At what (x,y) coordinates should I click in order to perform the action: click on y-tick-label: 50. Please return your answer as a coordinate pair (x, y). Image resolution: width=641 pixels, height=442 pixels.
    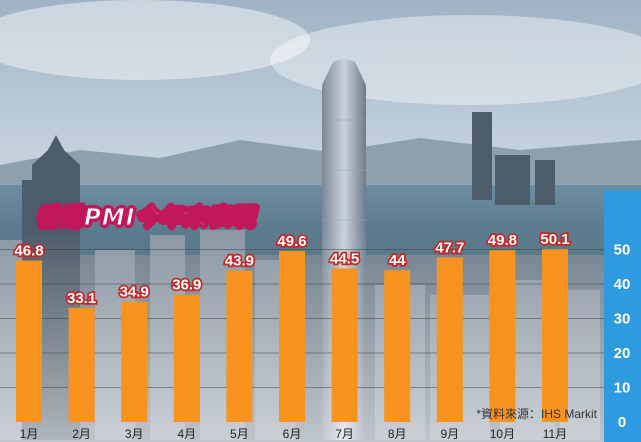
    Looking at the image, I should click on (622, 250).